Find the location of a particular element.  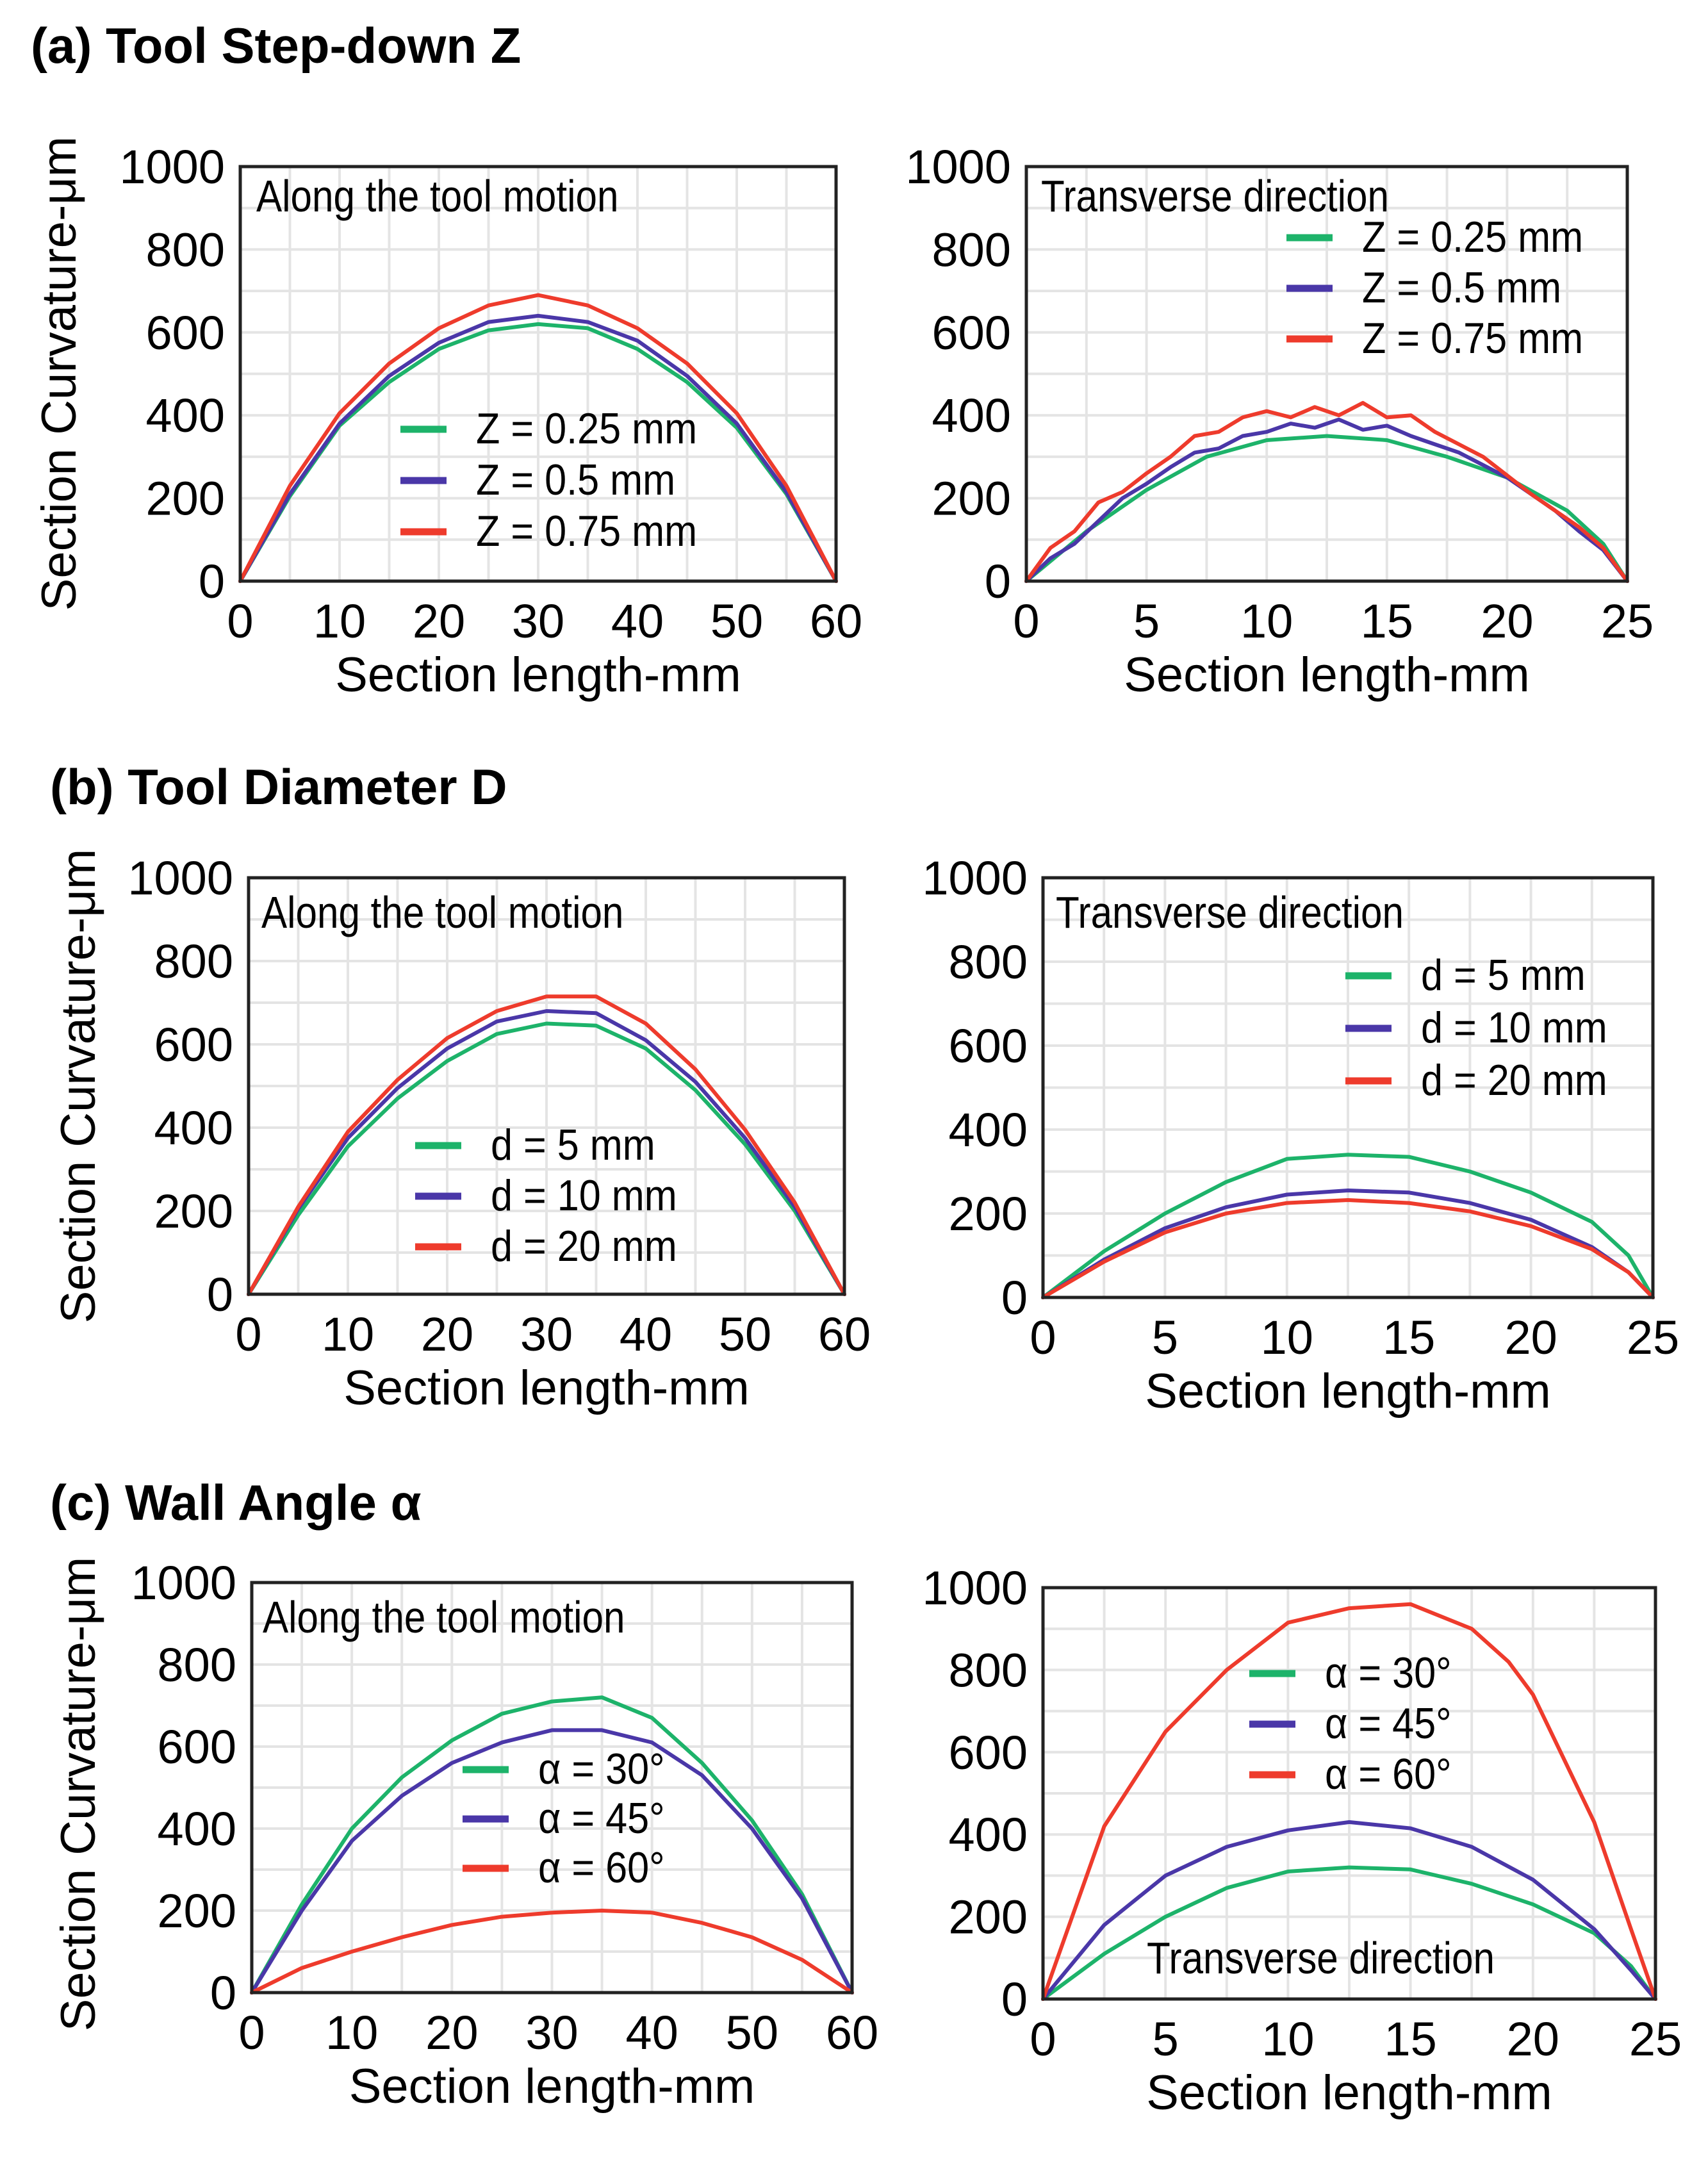

legend-entry-label: Z = 0.75 mm is located at coordinates (586, 530).